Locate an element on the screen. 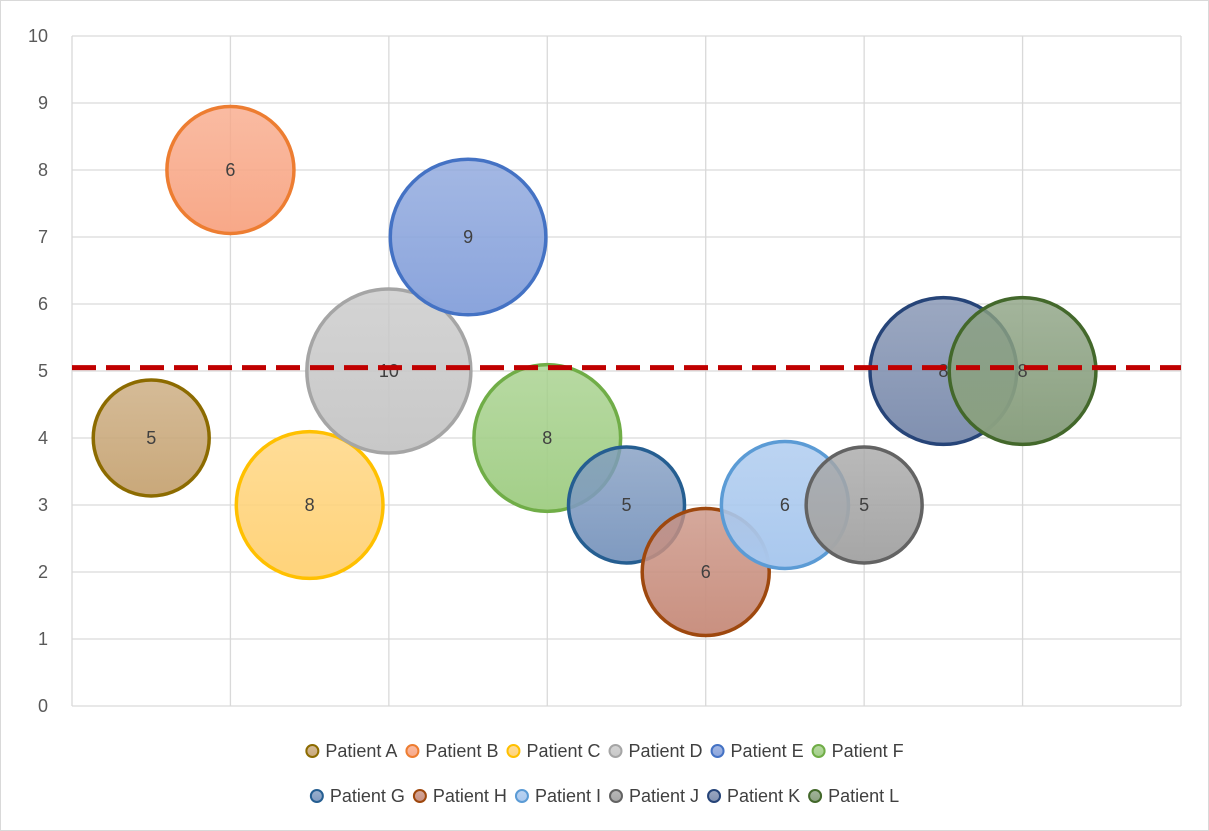  y-tick-label: 2 is located at coordinates (43, 572).